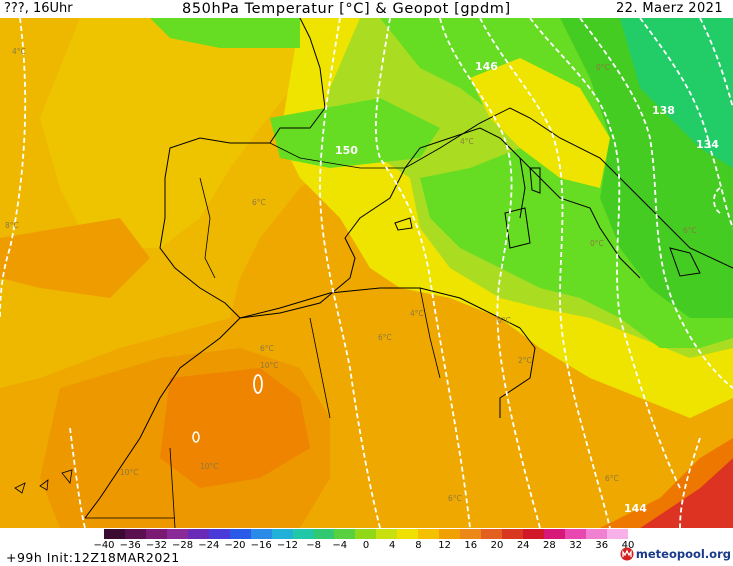 The height and width of the screenshot is (566, 733). Describe the element at coordinates (635, 508) in the screenshot. I see `geopot-label: 144` at that location.